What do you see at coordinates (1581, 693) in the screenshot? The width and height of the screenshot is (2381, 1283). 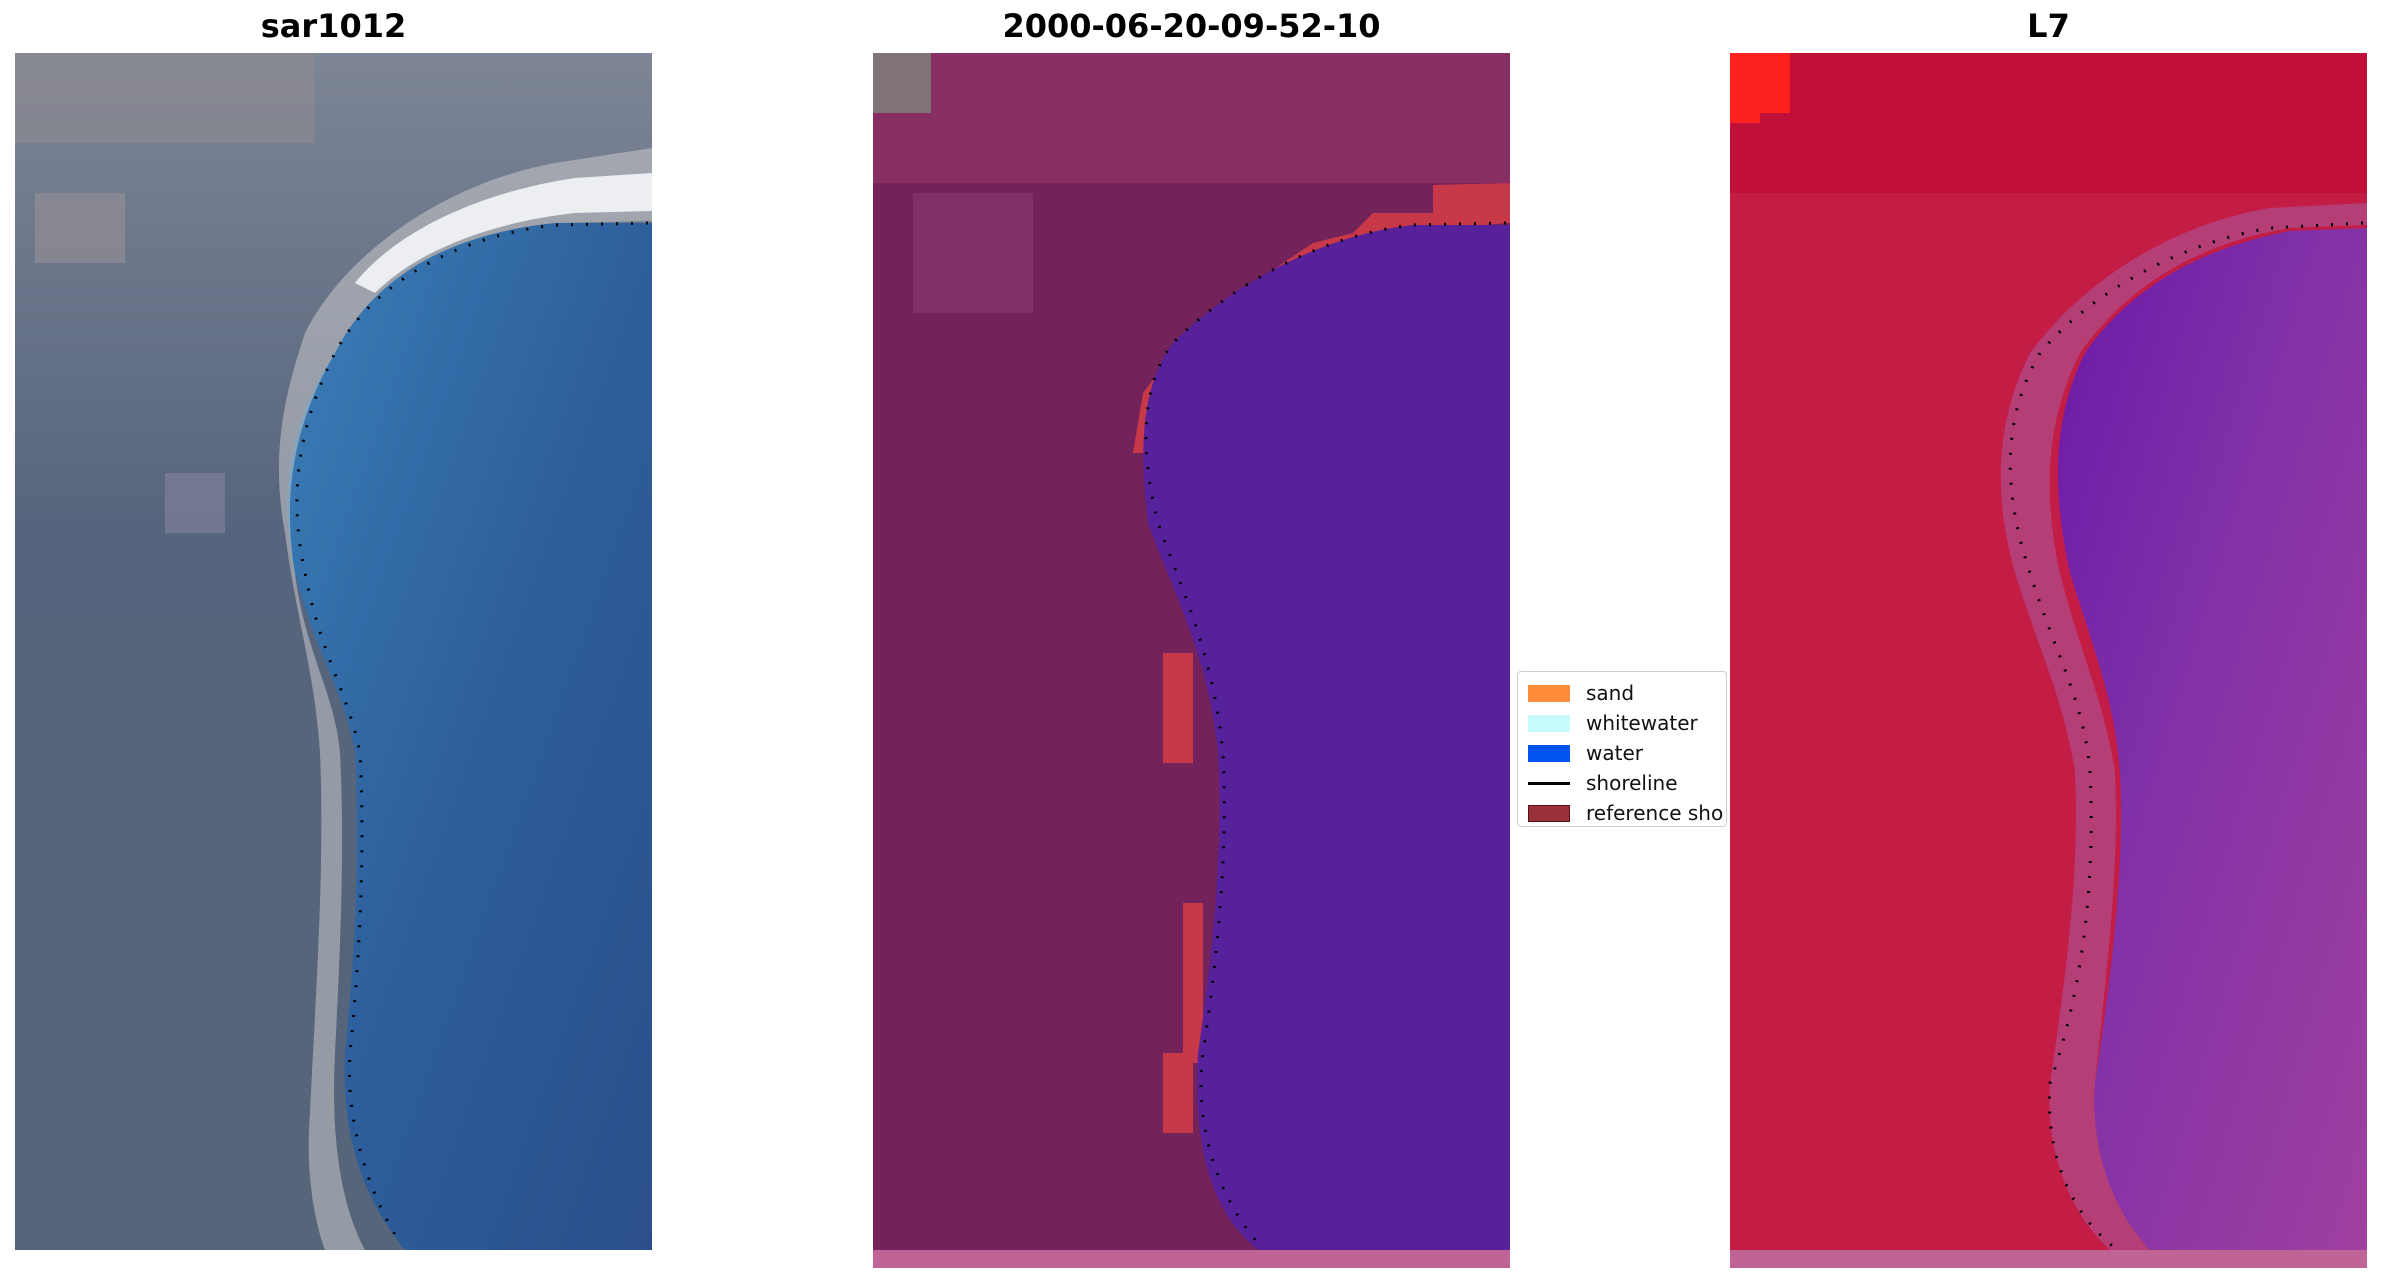 I see `legend-item-sand: sand` at bounding box center [1581, 693].